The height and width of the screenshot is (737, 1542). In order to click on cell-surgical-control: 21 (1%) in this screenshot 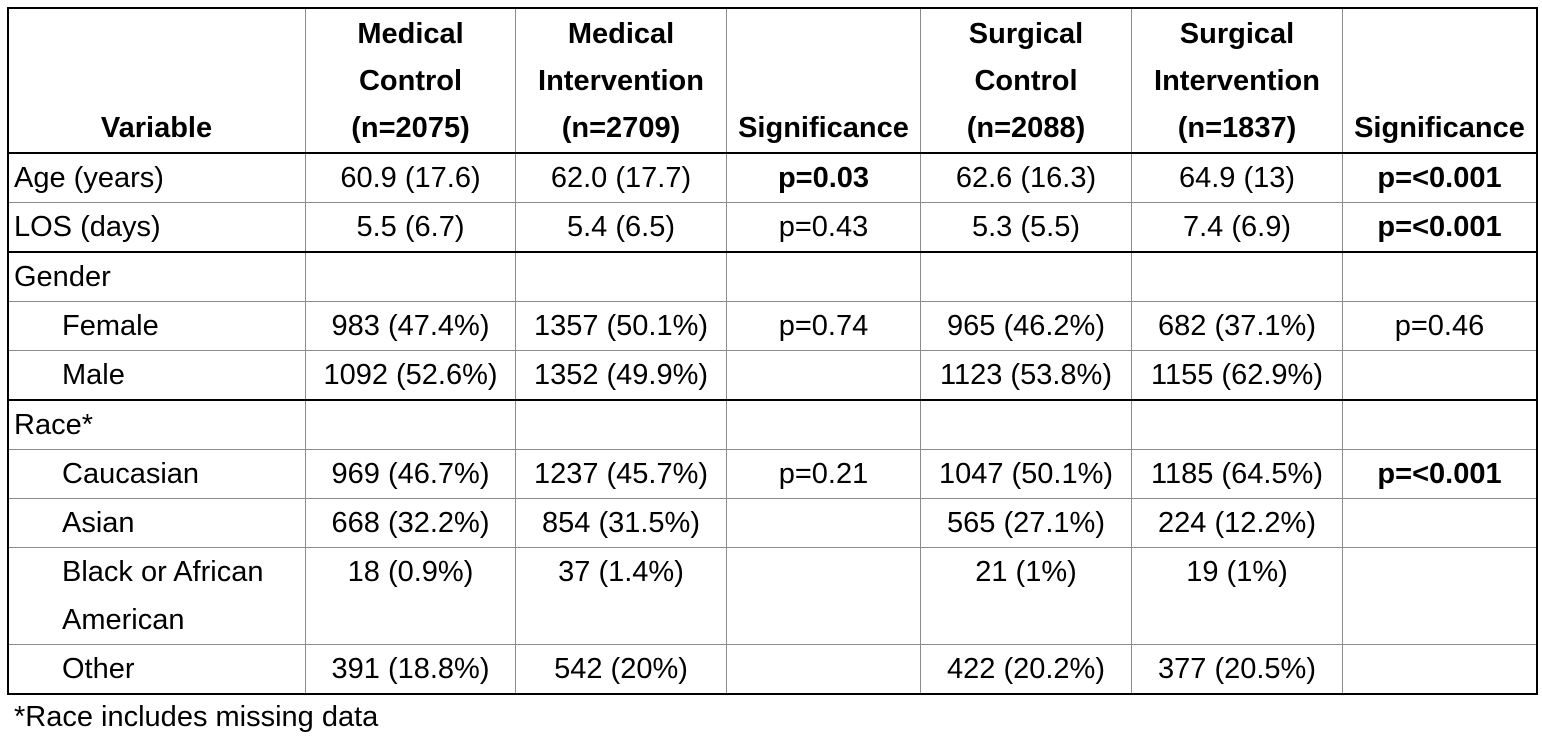, I will do `click(1026, 596)`.